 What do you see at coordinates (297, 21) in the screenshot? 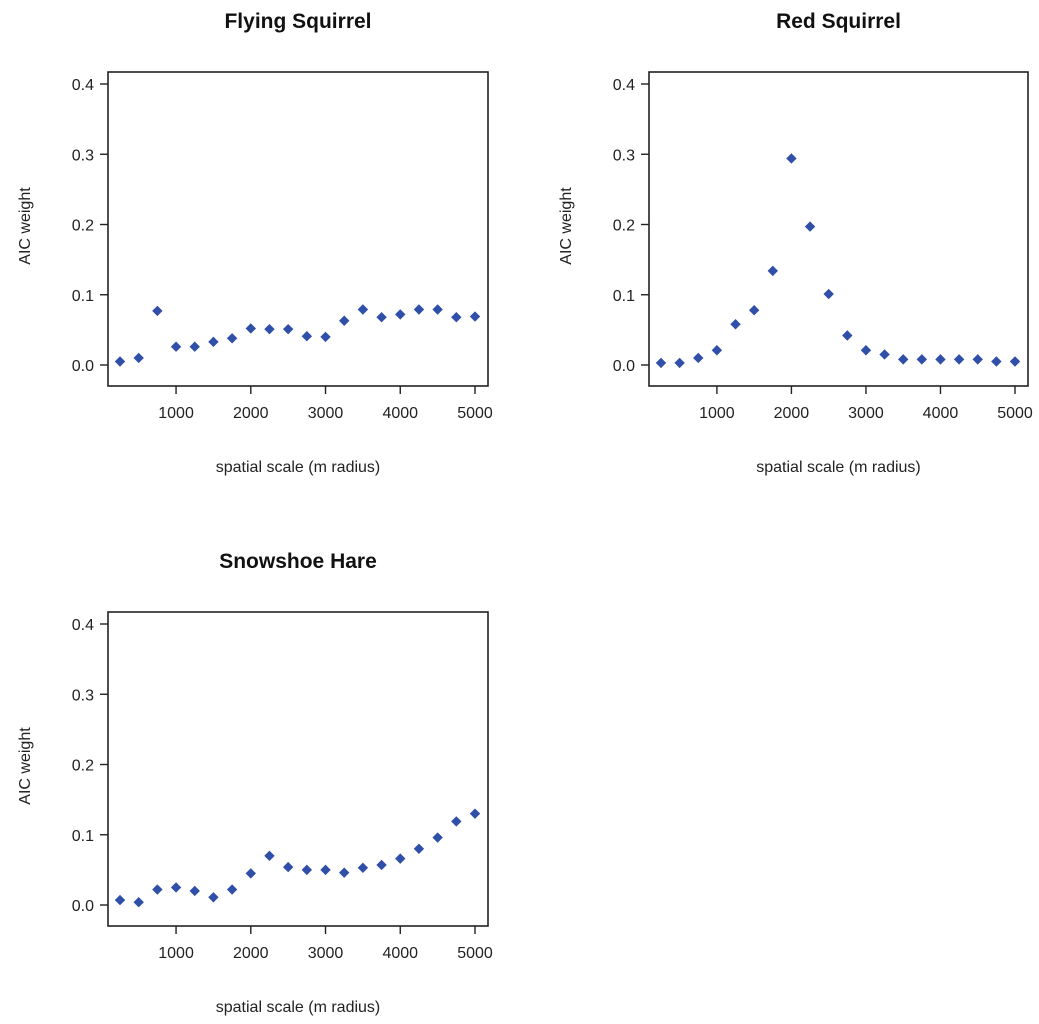
I see `chart-title: Flying Squirrel` at bounding box center [297, 21].